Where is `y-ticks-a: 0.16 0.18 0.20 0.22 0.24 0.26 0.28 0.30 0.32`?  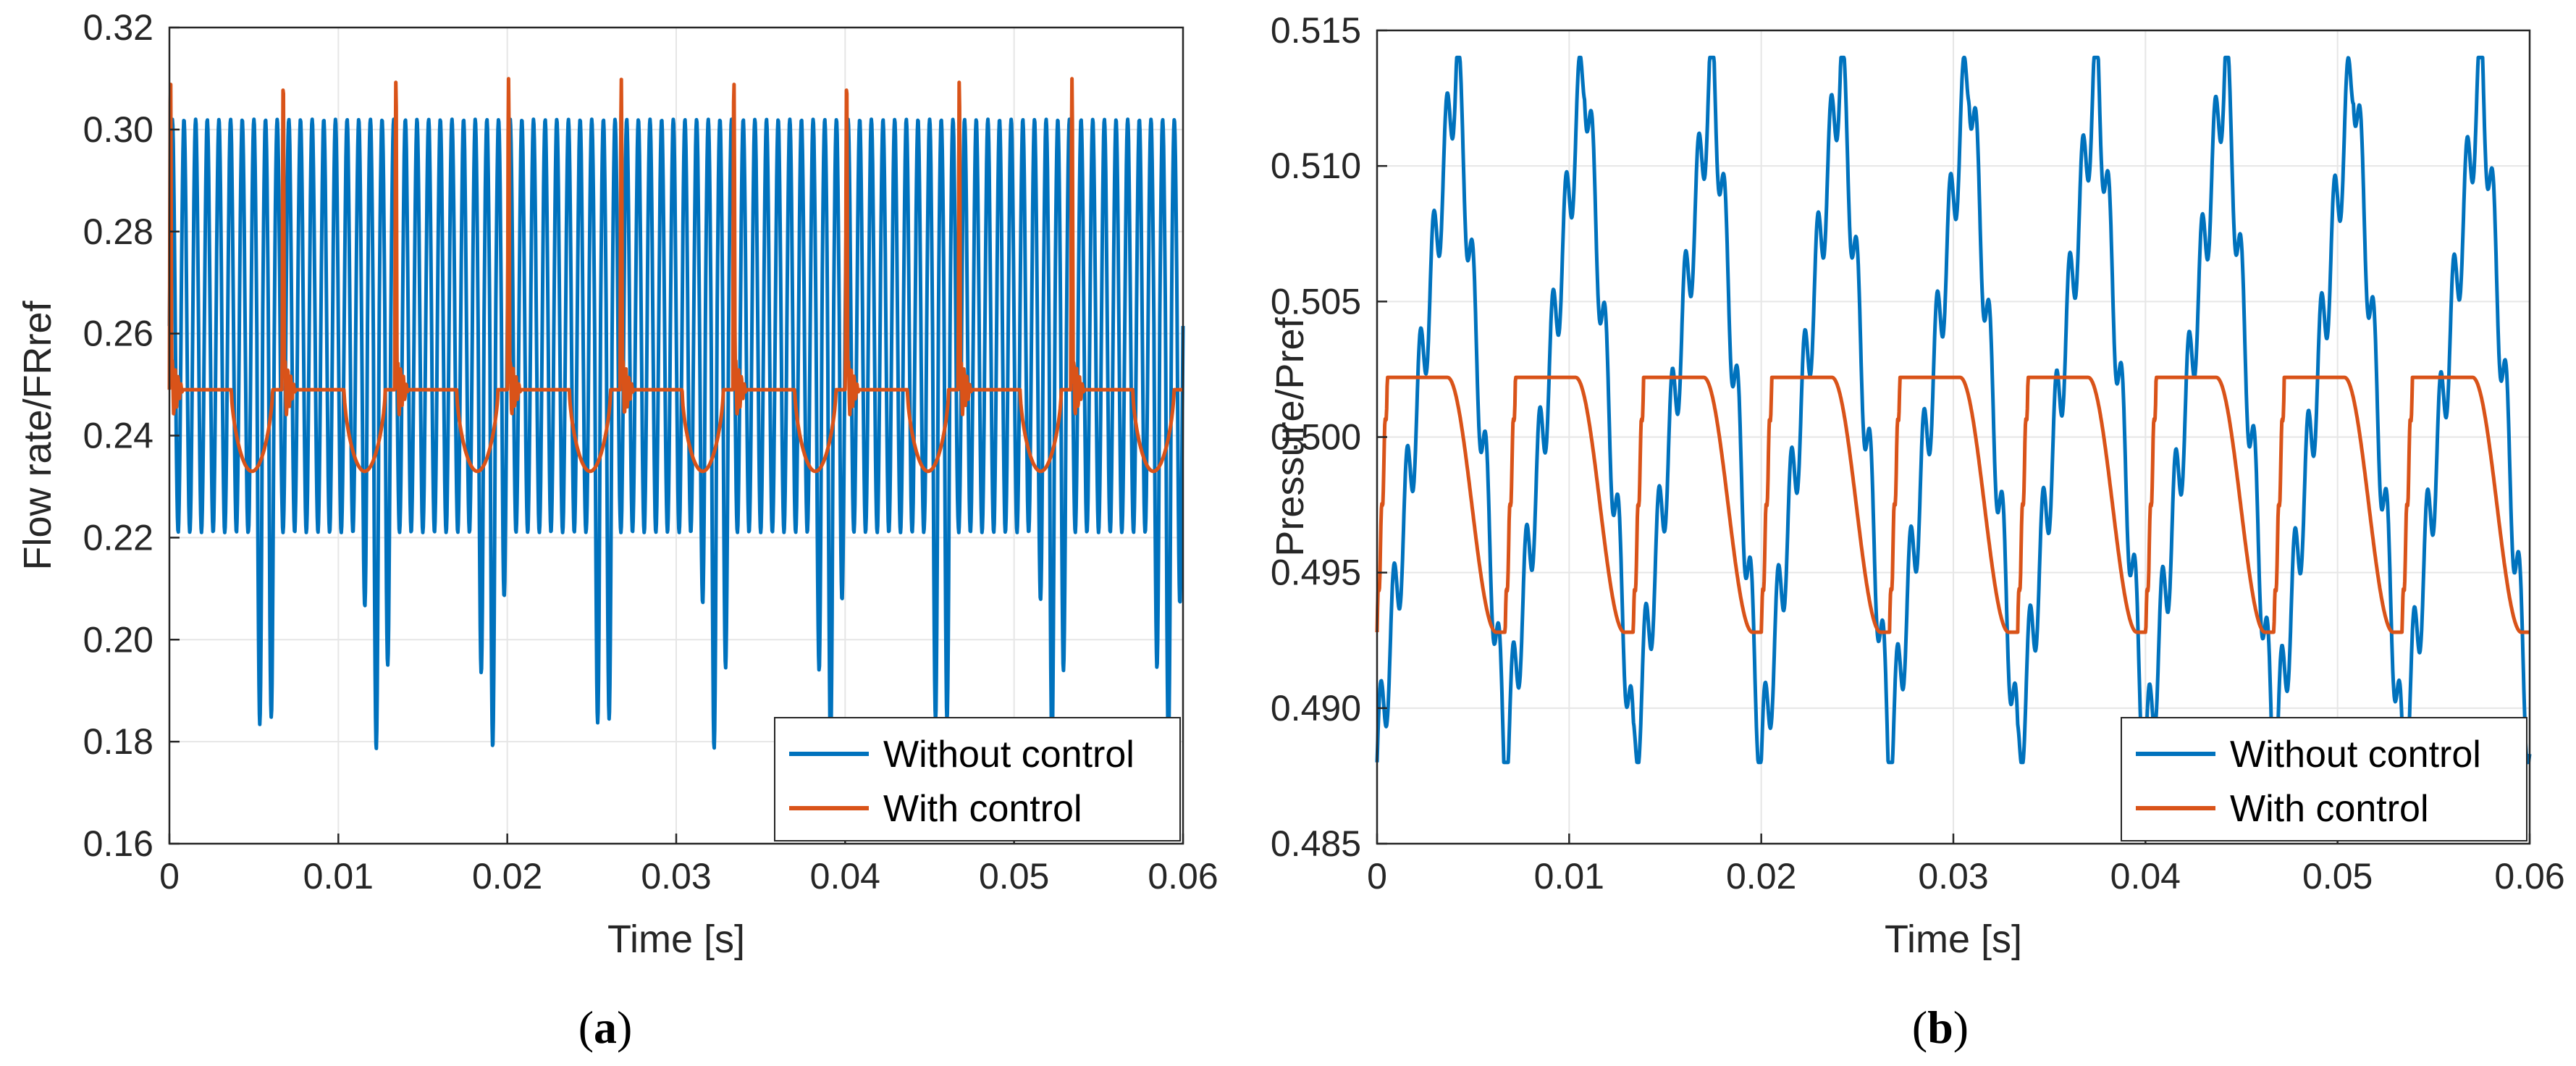
y-ticks-a: 0.16 0.18 0.20 0.22 0.24 0.26 0.28 0.30 0.32 is located at coordinates (131, 435).